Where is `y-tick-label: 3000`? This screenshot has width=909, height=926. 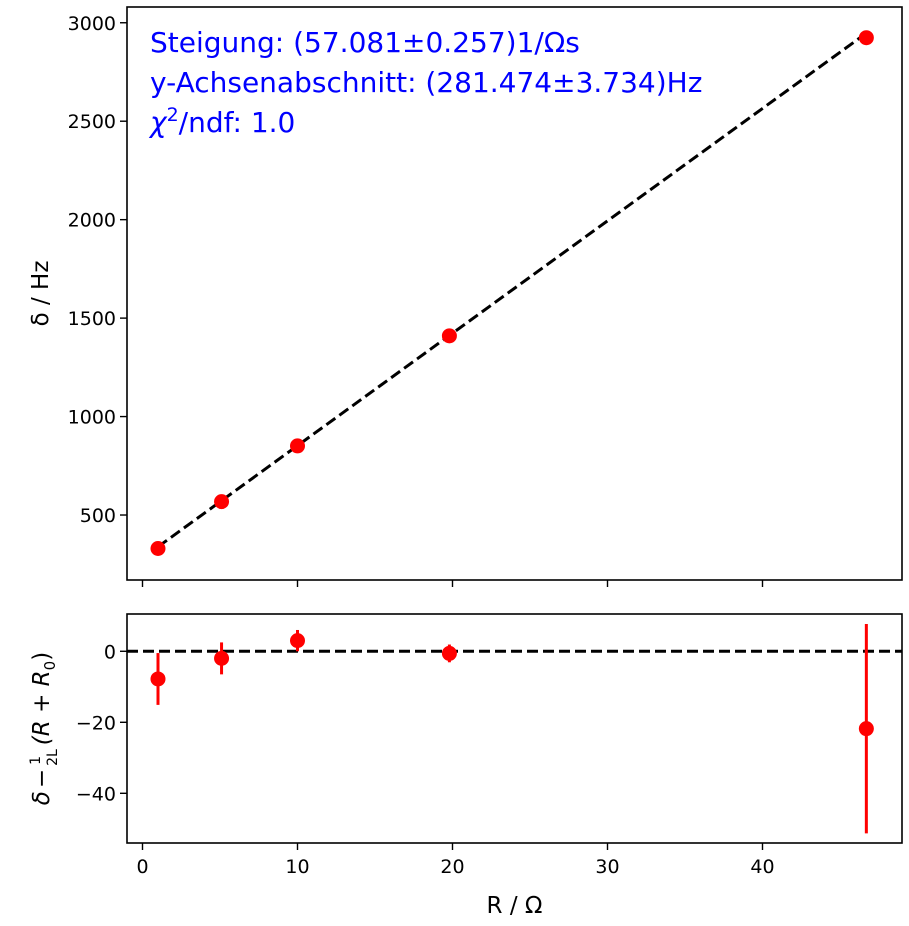 y-tick-label: 3000 is located at coordinates (92, 24).